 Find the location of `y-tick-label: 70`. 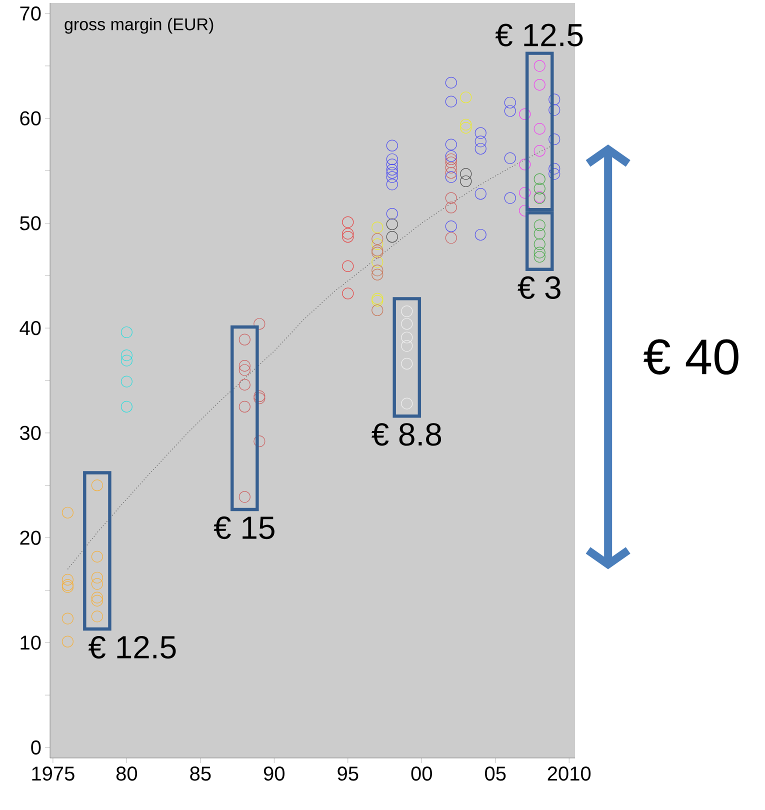

y-tick-label: 70 is located at coordinates (30, 13).